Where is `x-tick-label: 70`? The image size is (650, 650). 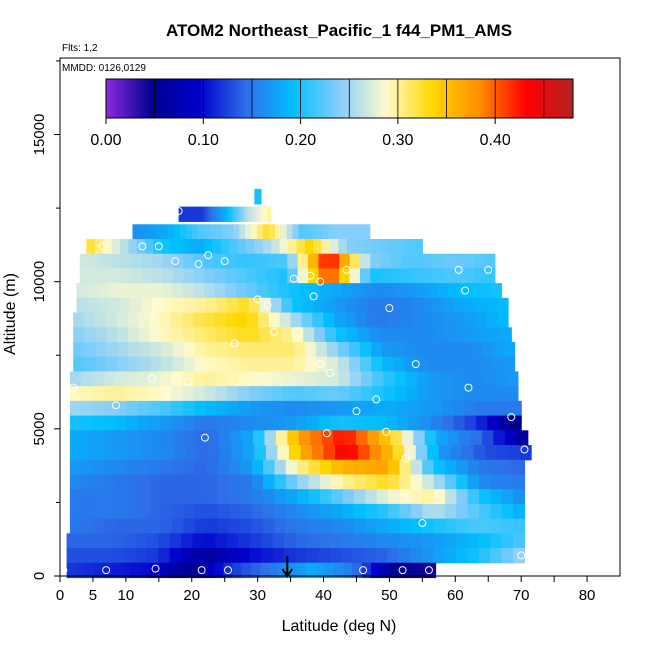 x-tick-label: 70 is located at coordinates (521, 595).